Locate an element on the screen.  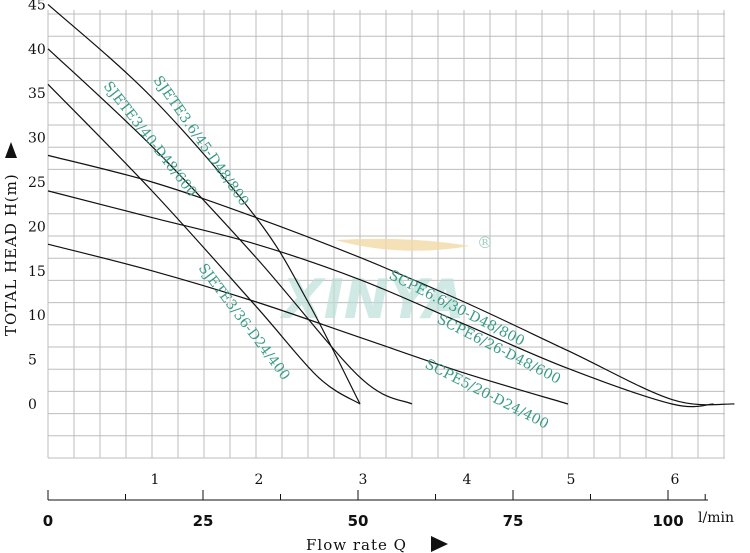
x-bottom-tick-label: 100 is located at coordinates (667, 521).